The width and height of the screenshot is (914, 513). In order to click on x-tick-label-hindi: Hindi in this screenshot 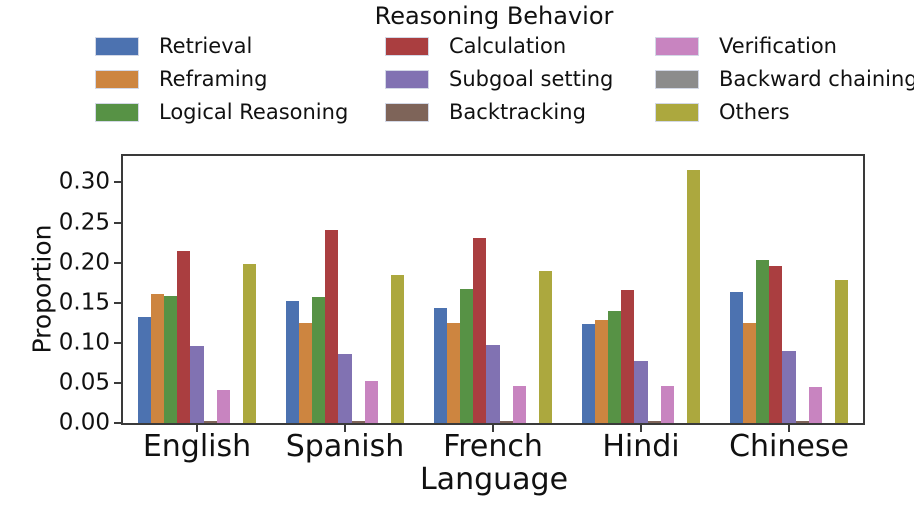, I will do `click(641, 446)`.